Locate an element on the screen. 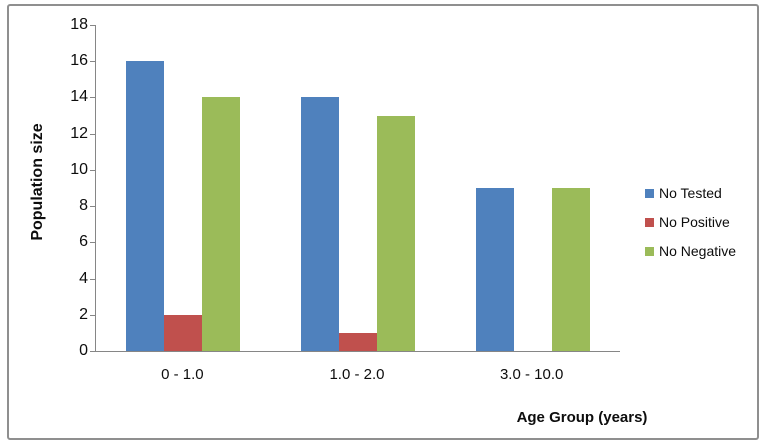  legend-label: No Tested is located at coordinates (690, 193).